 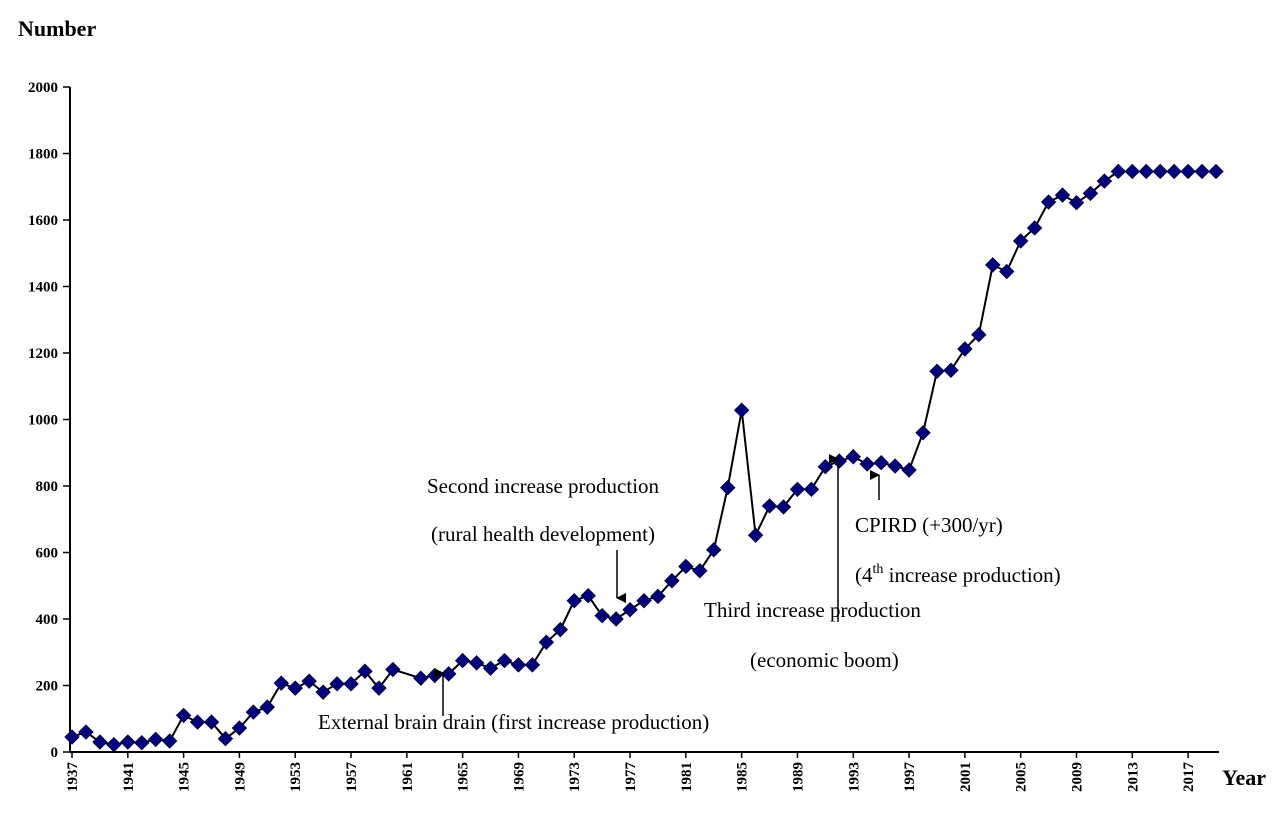 I want to click on x-tick-label: 2009, so click(x=1077, y=777).